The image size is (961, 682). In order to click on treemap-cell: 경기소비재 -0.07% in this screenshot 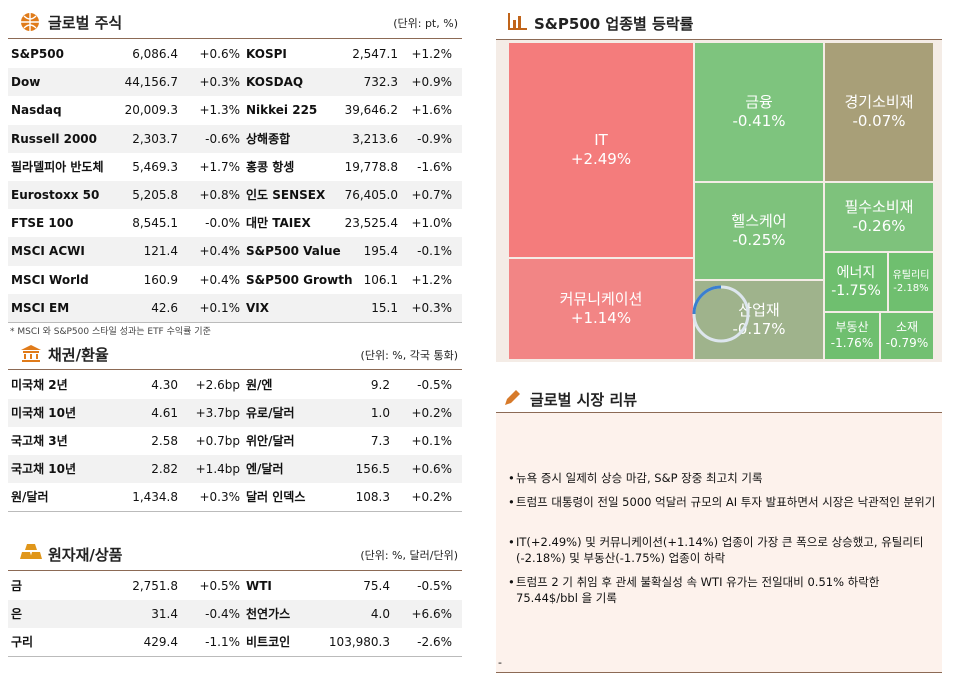, I will do `click(879, 112)`.